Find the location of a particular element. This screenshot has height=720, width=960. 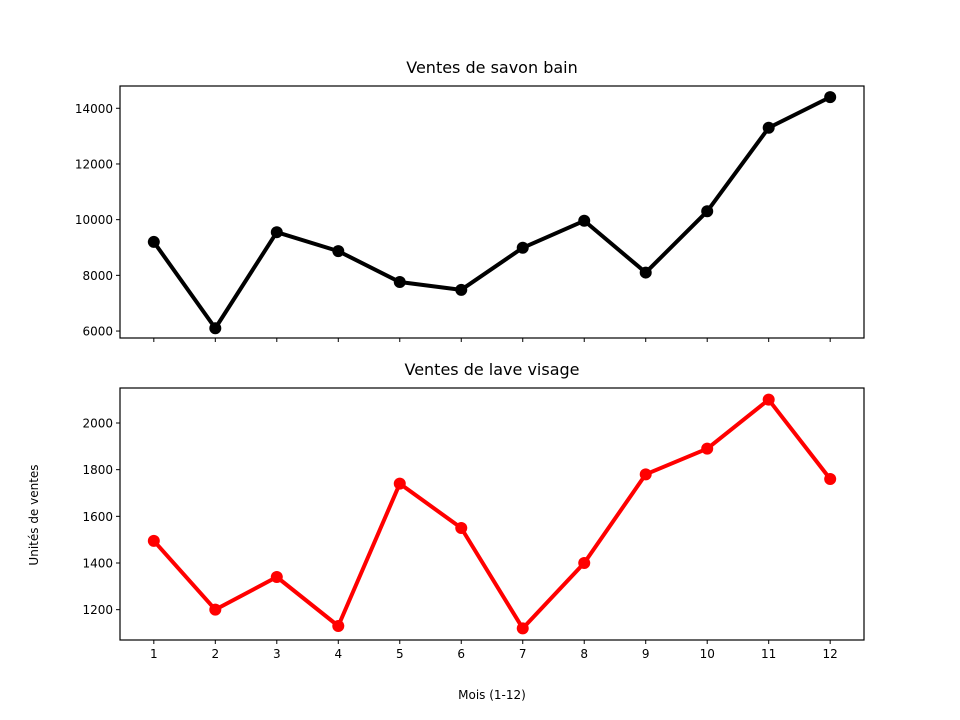

y-tick-label-savon-bain: 6000 is located at coordinates (97, 332).